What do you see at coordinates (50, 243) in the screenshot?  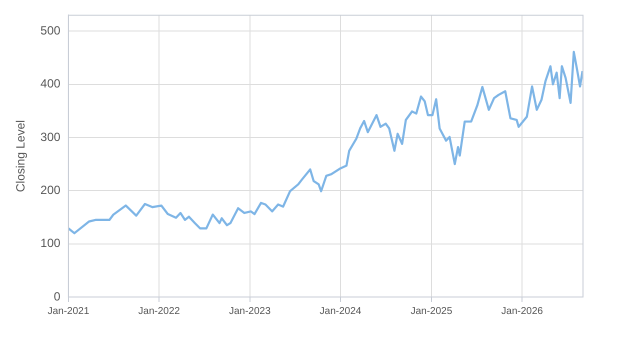 I see `y-tick-label: 100` at bounding box center [50, 243].